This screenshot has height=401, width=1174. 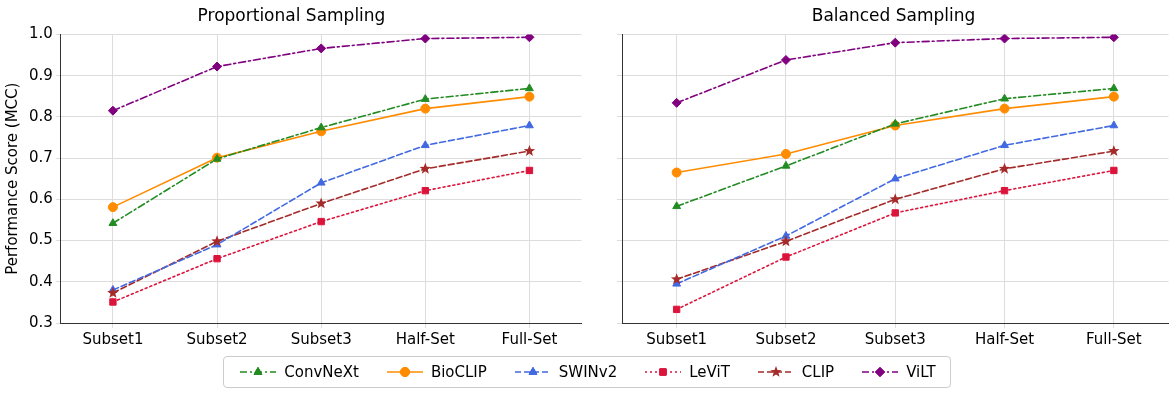 I want to click on legend-label: SWINv2, so click(x=588, y=372).